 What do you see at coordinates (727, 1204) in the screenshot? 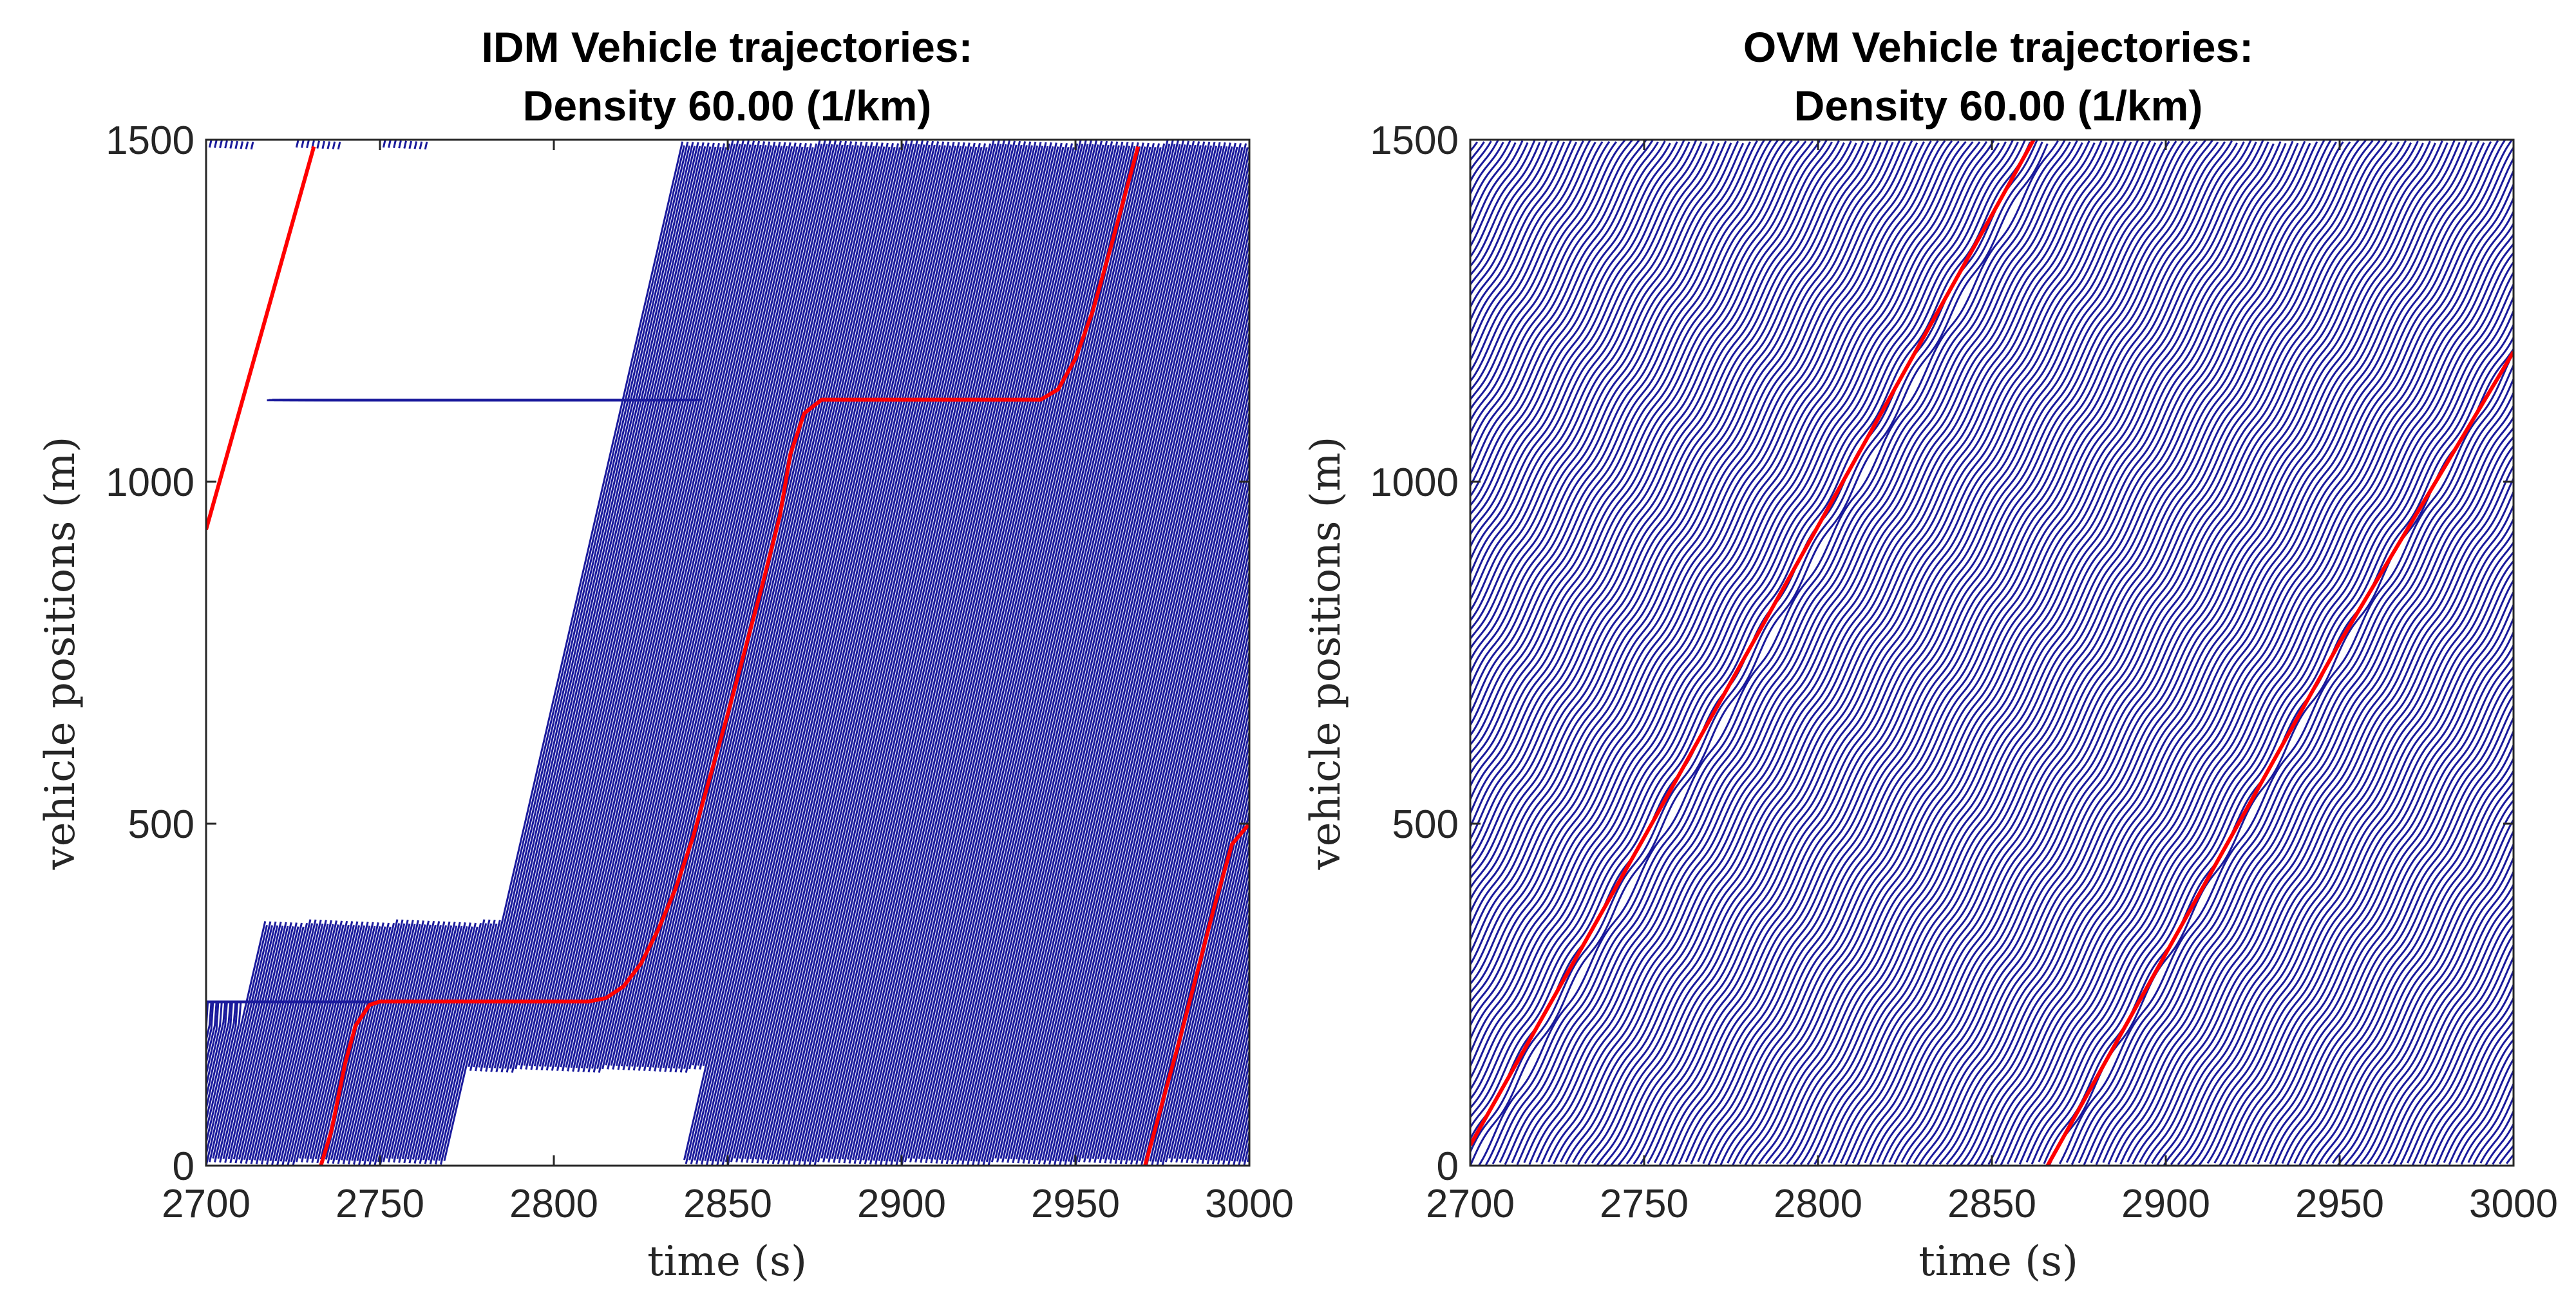
I see `x-tick-label: 2850` at bounding box center [727, 1204].